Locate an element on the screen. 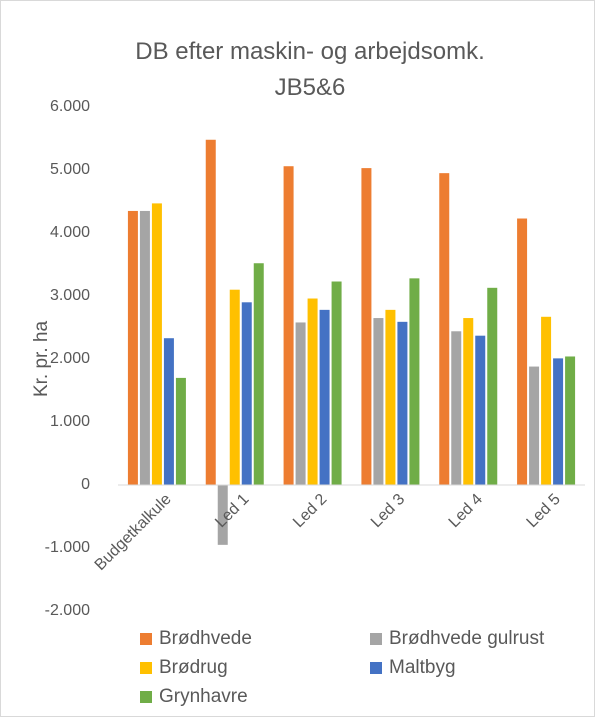  x-tick-label: Led 4 is located at coordinates (466, 511).